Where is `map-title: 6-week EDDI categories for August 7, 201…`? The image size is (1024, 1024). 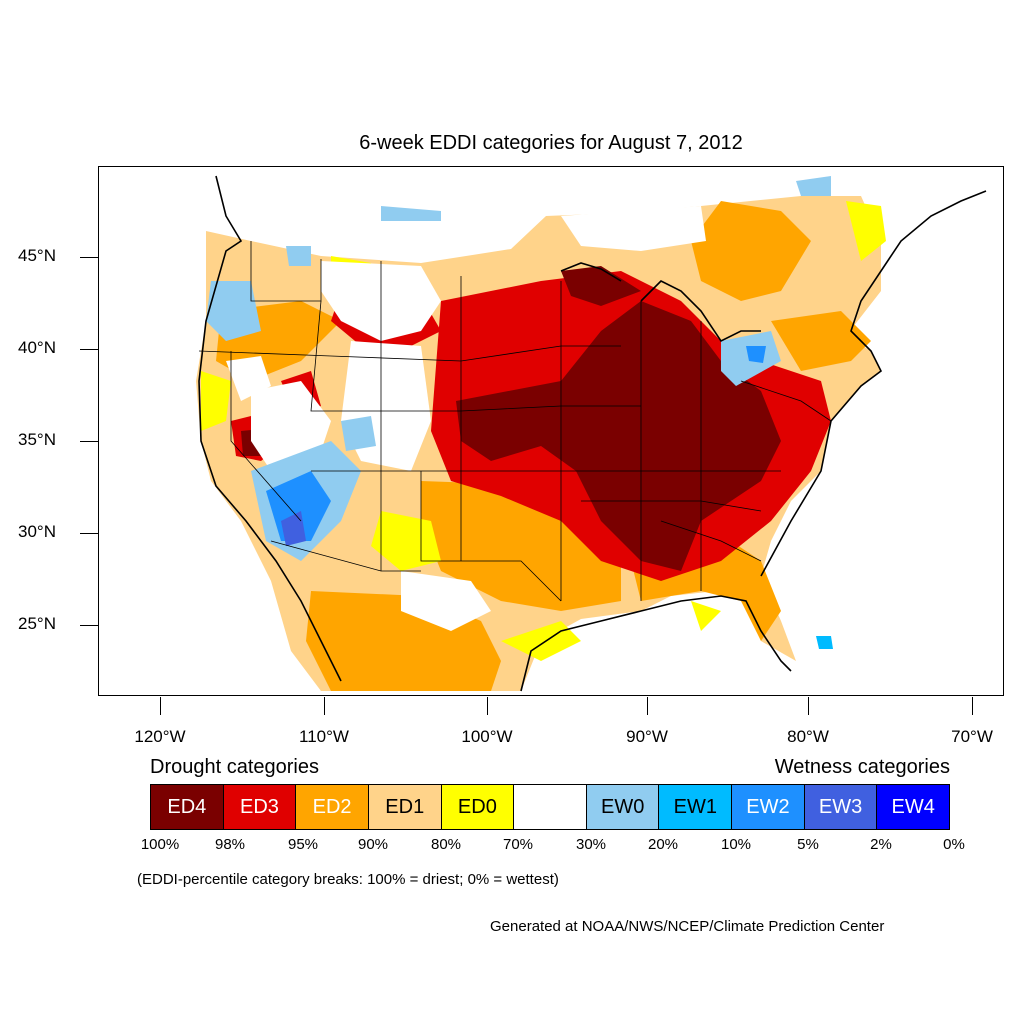 map-title: 6-week EDDI categories for August 7, 201… is located at coordinates (551, 143).